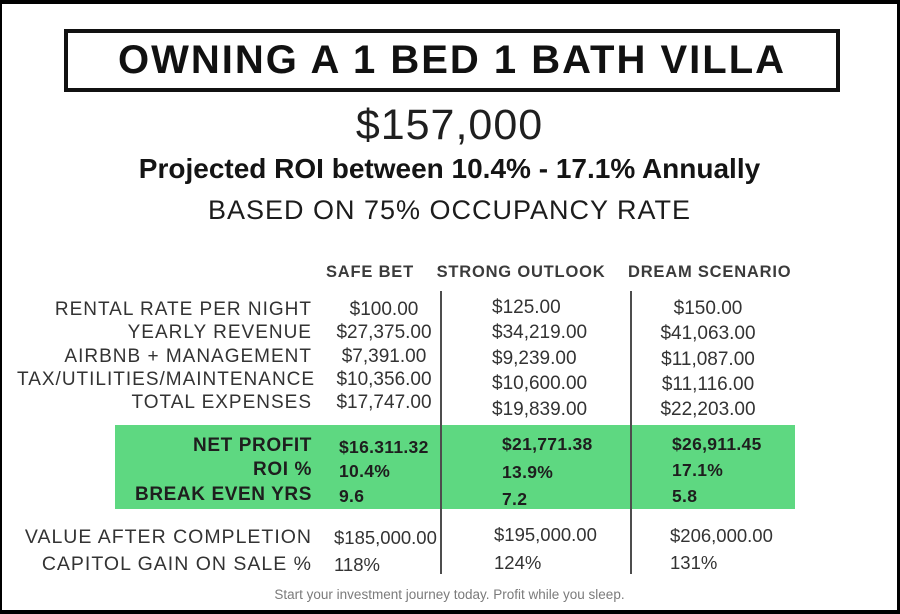 This screenshot has height=614, width=900. I want to click on cell-safe-tax-utilities: $10,356.00, so click(384, 379).